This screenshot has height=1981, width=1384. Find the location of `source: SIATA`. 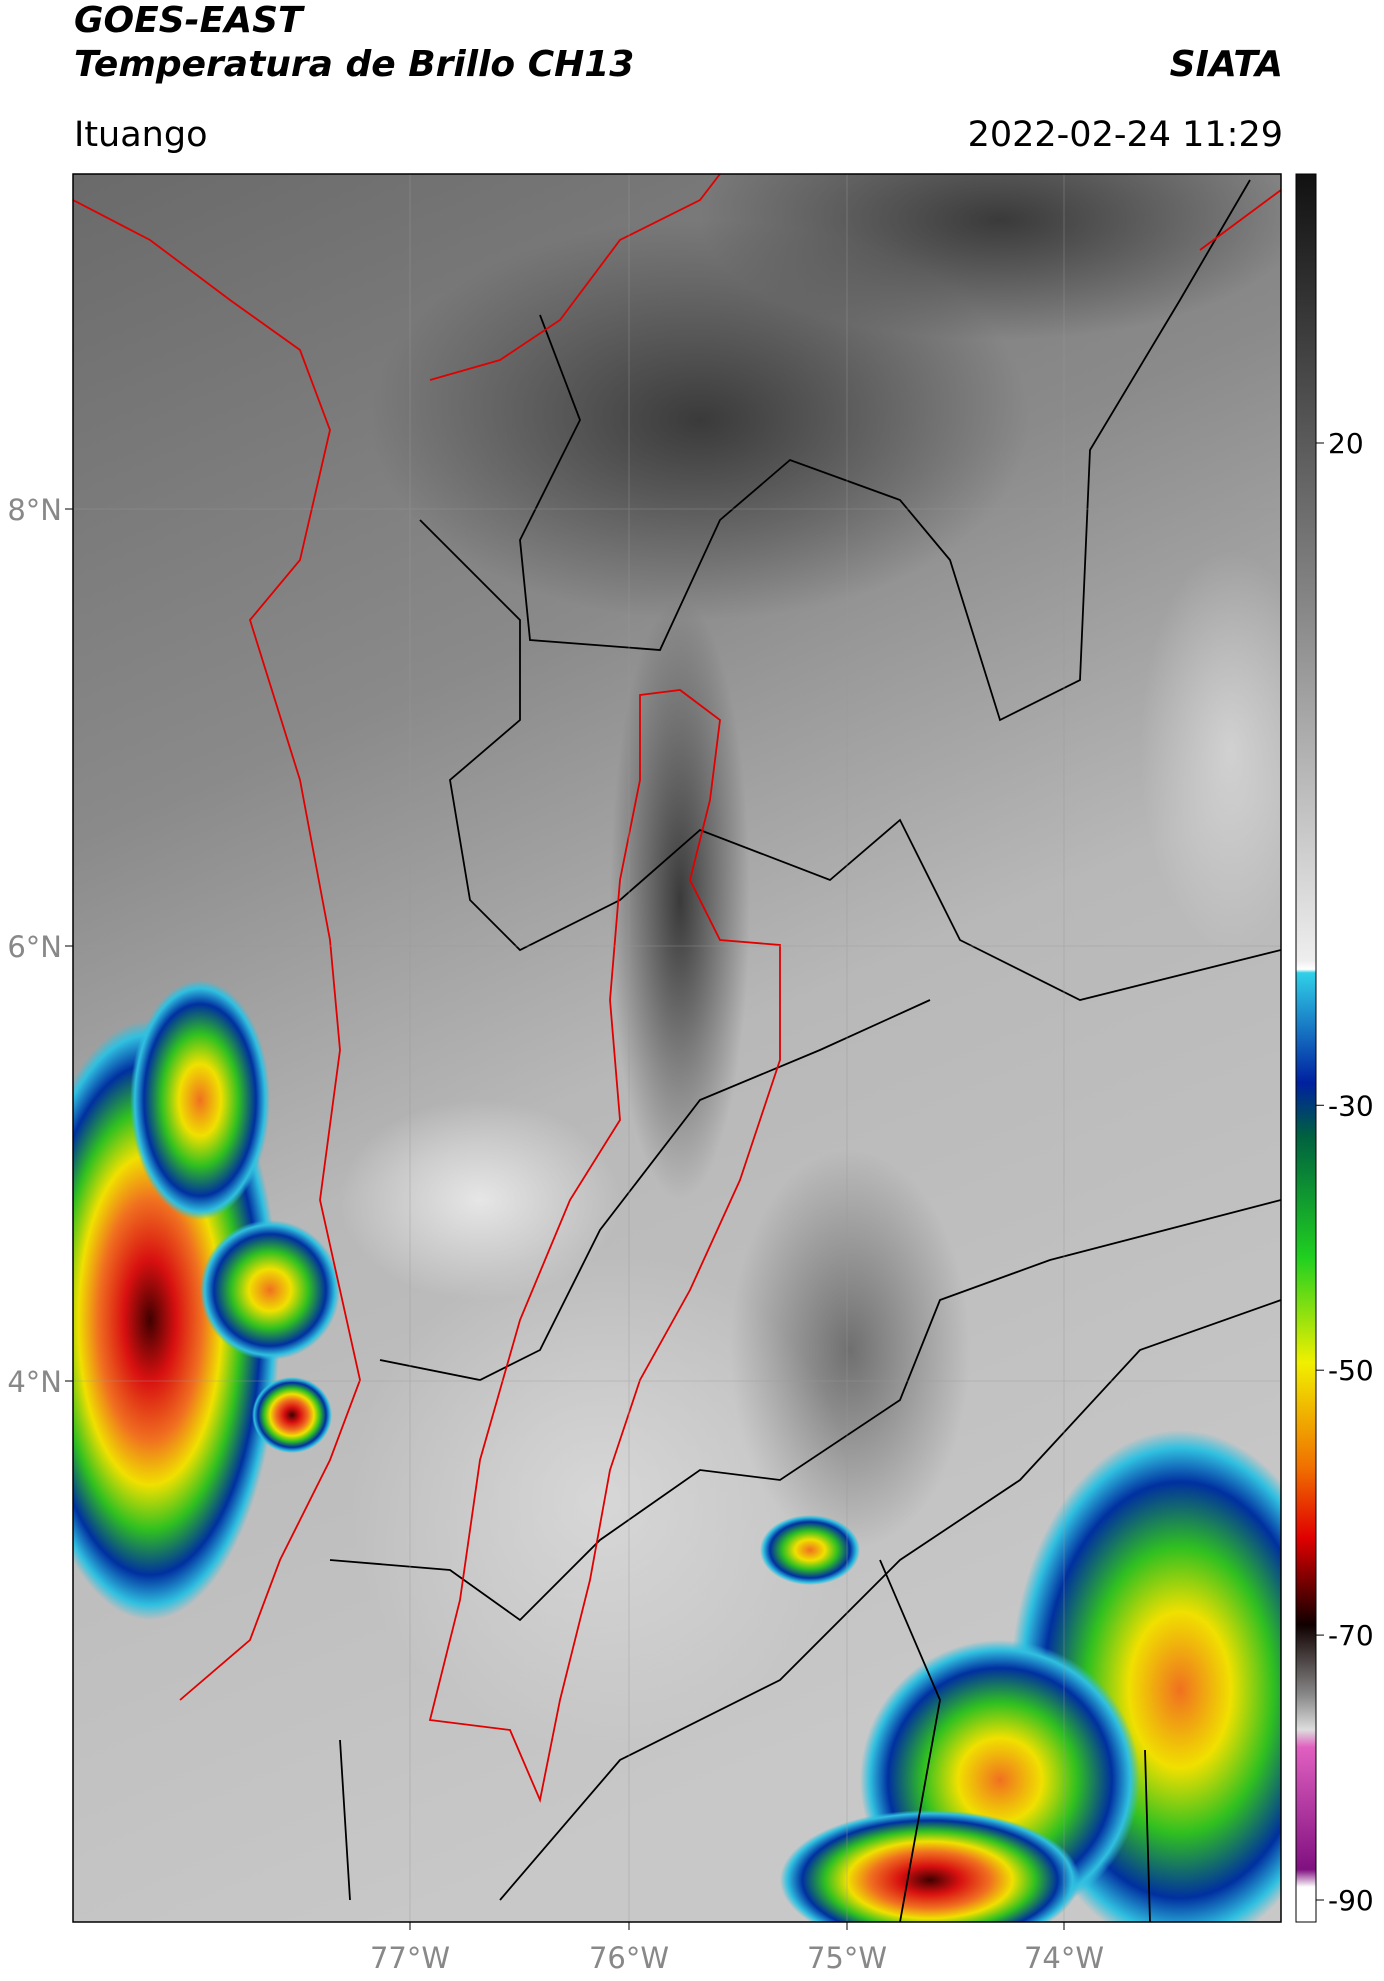

source: SIATA is located at coordinates (1226, 64).